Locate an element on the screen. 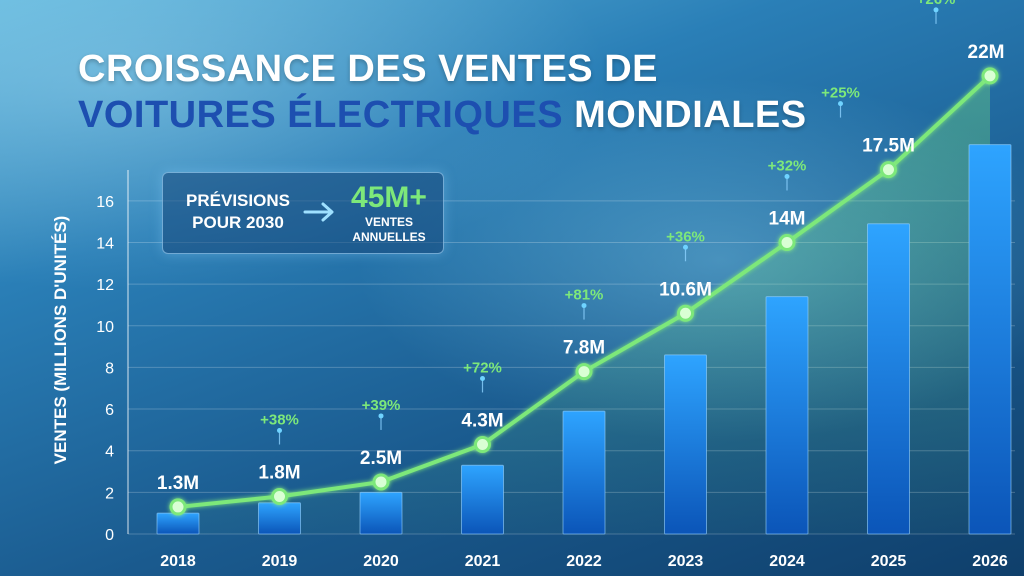 Image resolution: width=1024 pixels, height=576 pixels. value-label: 17.5M is located at coordinates (888, 146).